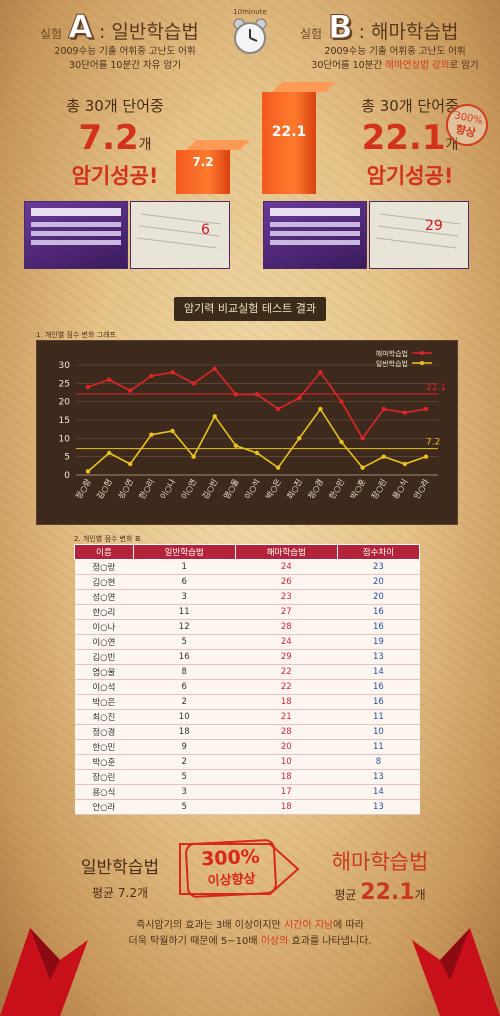  What do you see at coordinates (286, 597) in the screenshot?
I see `table-cell: 23` at bounding box center [286, 597].